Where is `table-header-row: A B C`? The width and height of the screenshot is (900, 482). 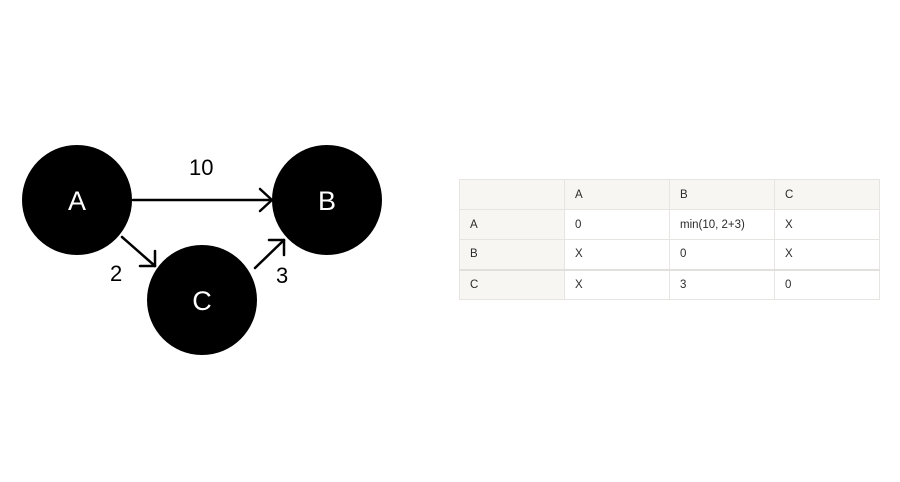 table-header-row: A B C is located at coordinates (669, 194).